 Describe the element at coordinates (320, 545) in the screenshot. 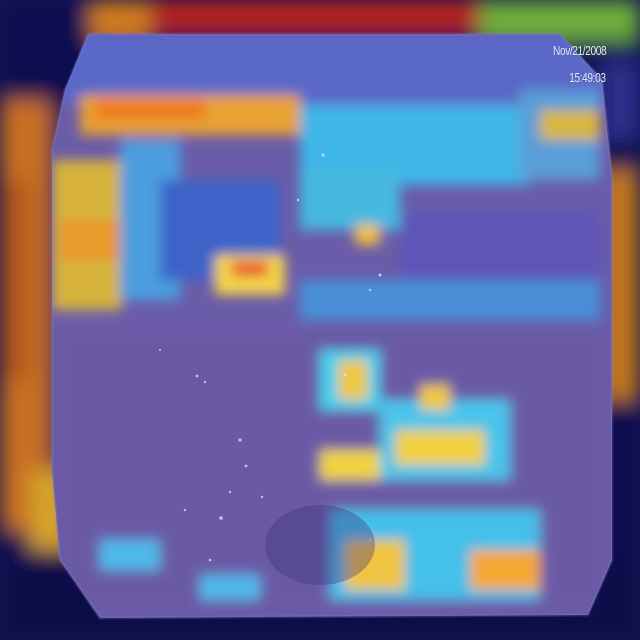

I see `lumen-fold` at that location.